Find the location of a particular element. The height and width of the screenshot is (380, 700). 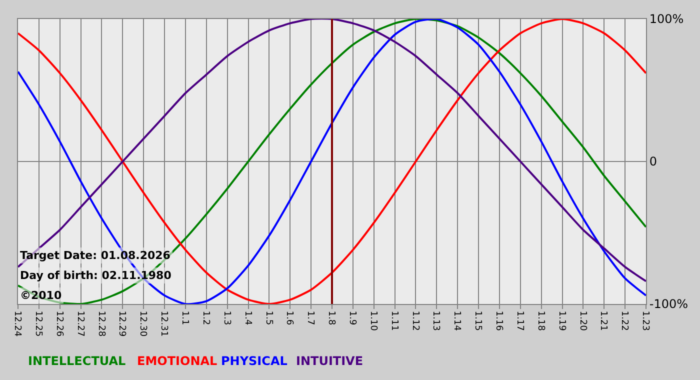

x-tick-label: 12.29 is located at coordinates (121, 323).